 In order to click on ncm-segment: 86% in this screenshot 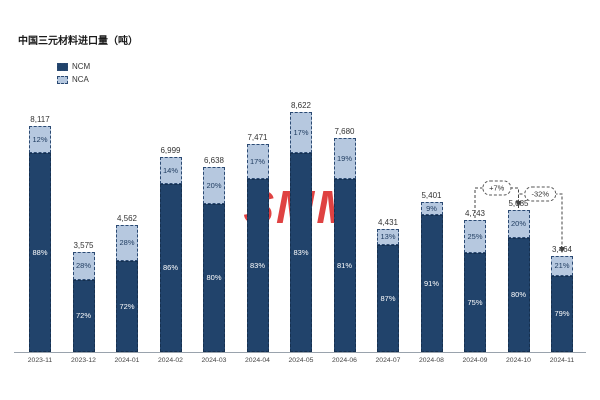, I will do `click(170, 268)`.